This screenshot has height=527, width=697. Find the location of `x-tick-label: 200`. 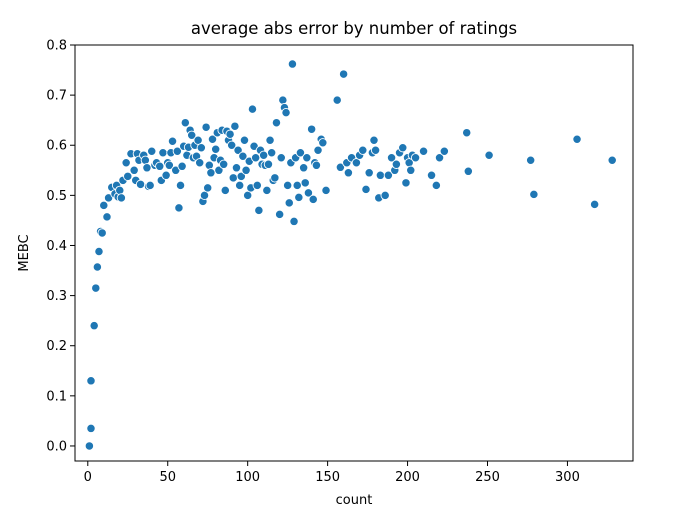

x-tick-label: 200 is located at coordinates (407, 477).